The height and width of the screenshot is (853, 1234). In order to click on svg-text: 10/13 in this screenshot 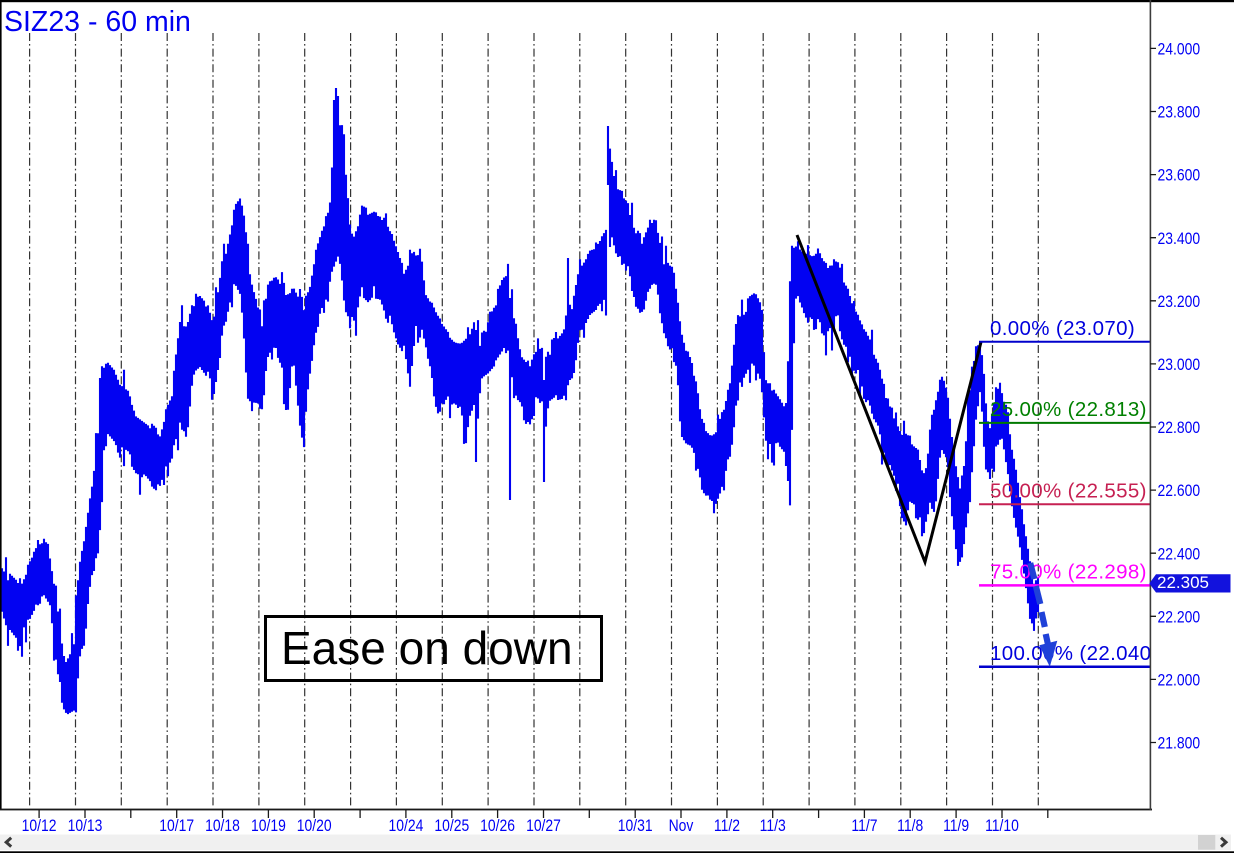, I will do `click(85, 826)`.